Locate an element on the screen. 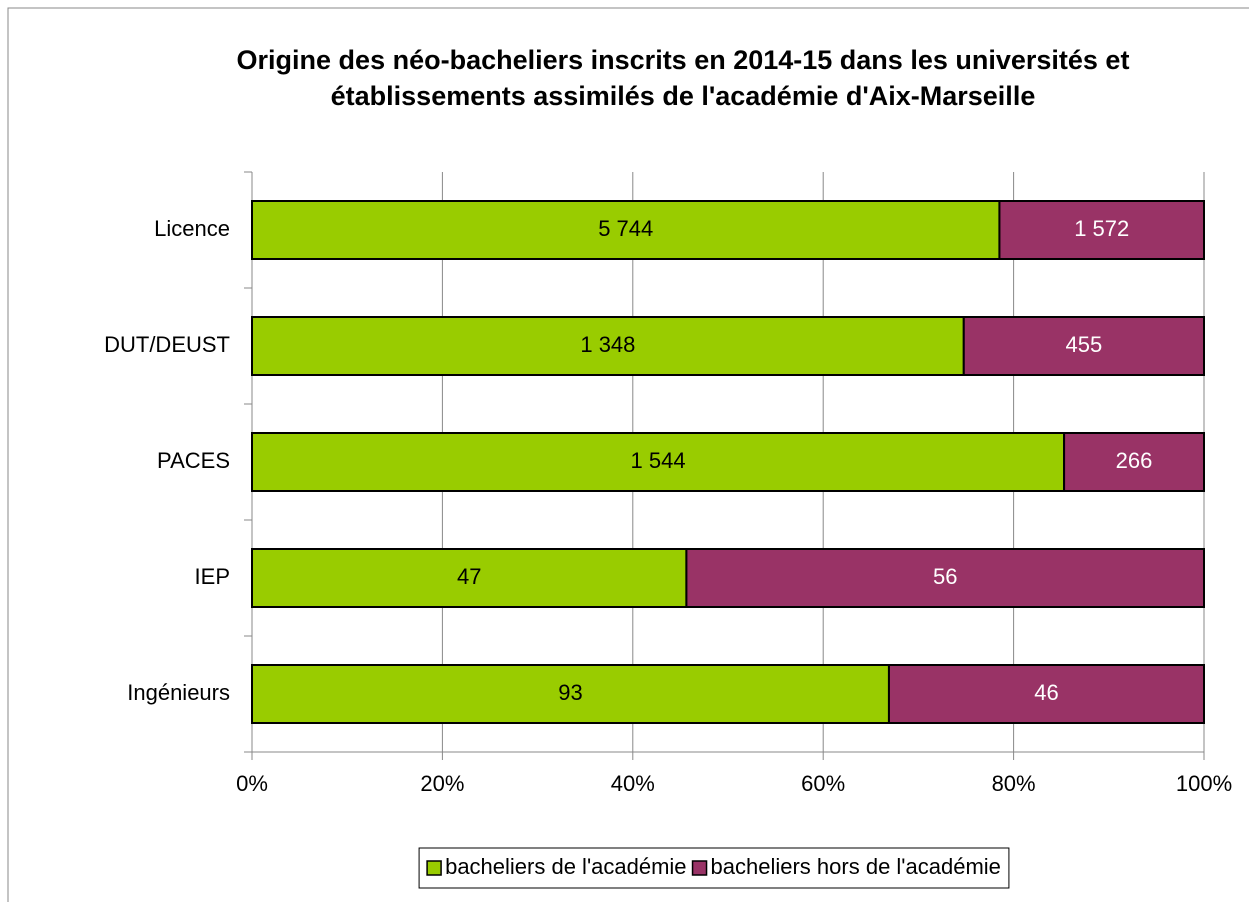  data-label: 455 is located at coordinates (1084, 344).